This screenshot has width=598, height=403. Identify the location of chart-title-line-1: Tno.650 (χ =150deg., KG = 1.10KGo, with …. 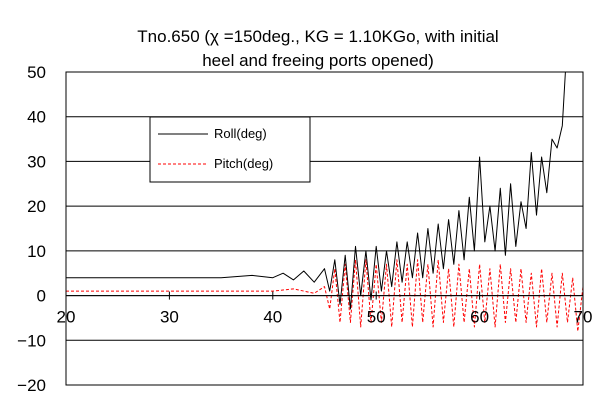
(317, 36).